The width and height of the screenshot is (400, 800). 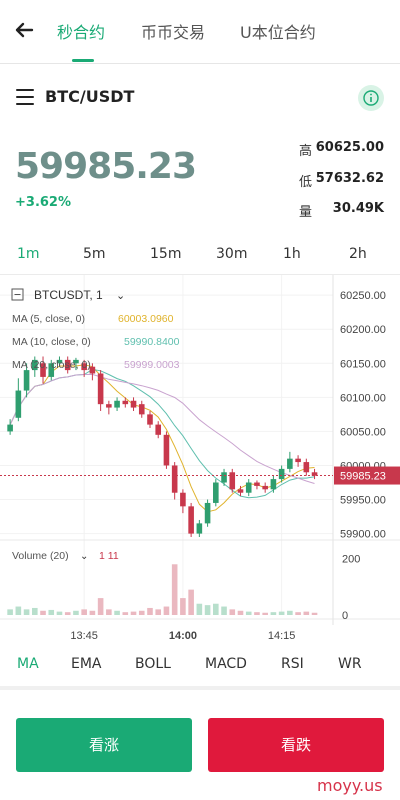 I want to click on menu-icon, so click(x=25, y=97).